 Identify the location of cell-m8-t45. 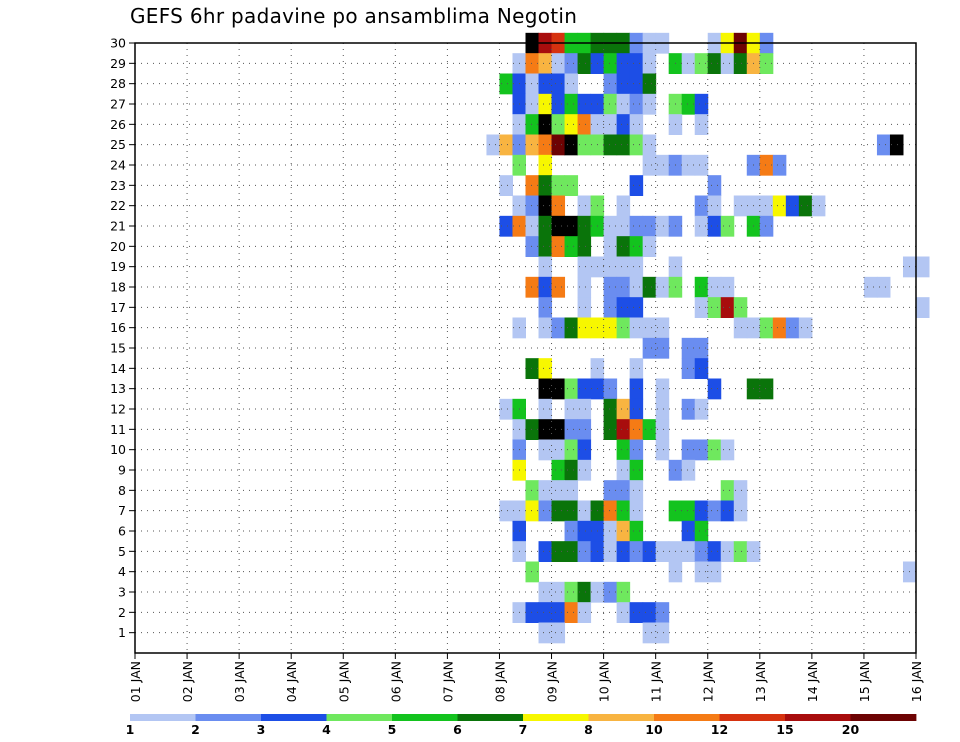
(727, 490).